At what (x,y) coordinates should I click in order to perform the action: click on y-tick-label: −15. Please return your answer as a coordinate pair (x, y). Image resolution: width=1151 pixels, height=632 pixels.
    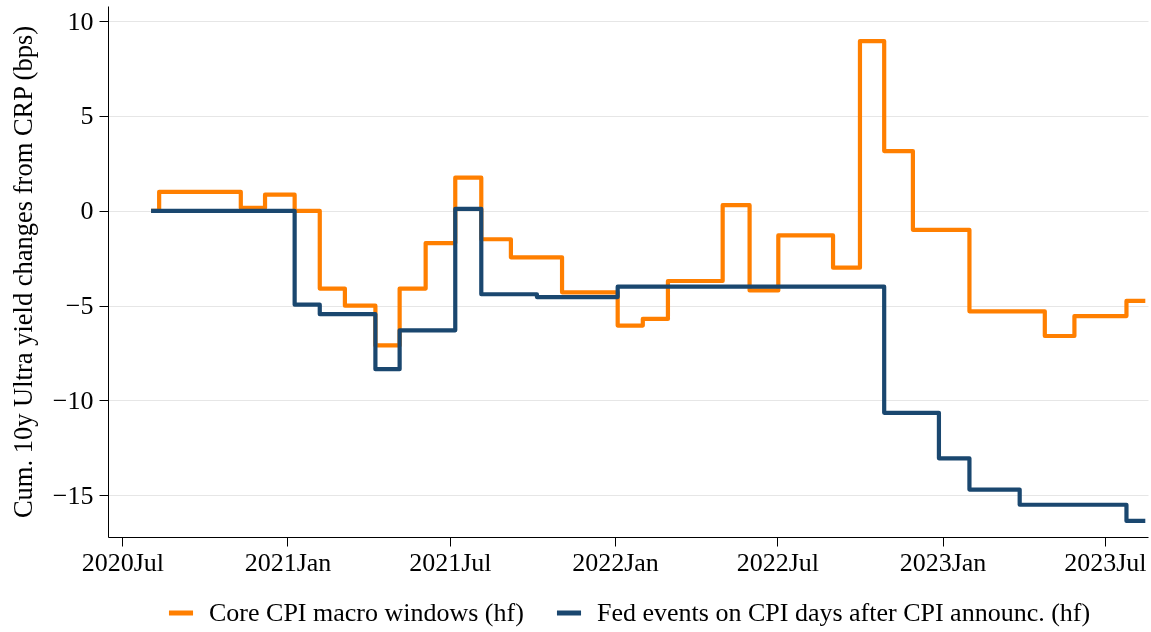
    Looking at the image, I should click on (73, 495).